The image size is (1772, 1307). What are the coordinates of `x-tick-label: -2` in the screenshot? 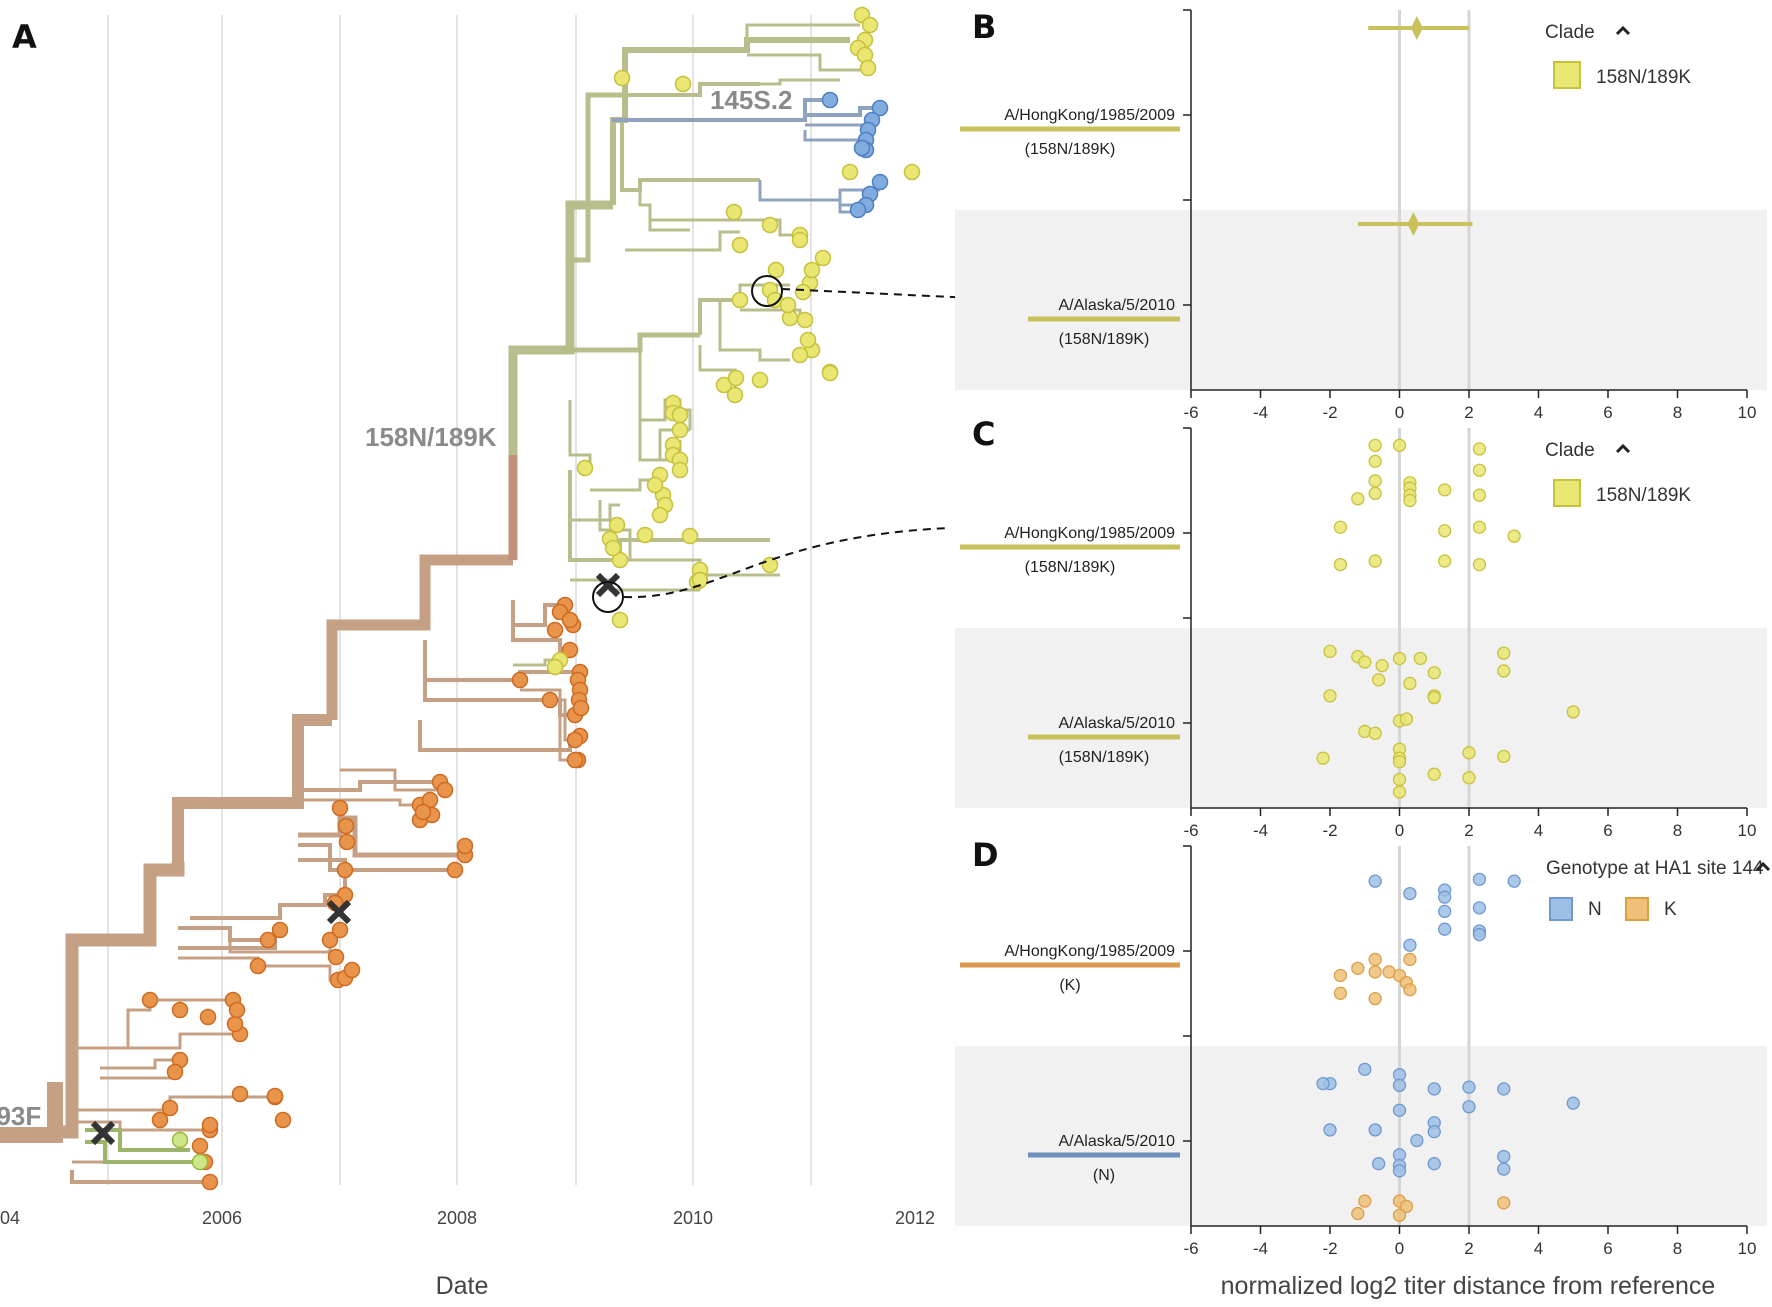 It's located at (1329, 1248).